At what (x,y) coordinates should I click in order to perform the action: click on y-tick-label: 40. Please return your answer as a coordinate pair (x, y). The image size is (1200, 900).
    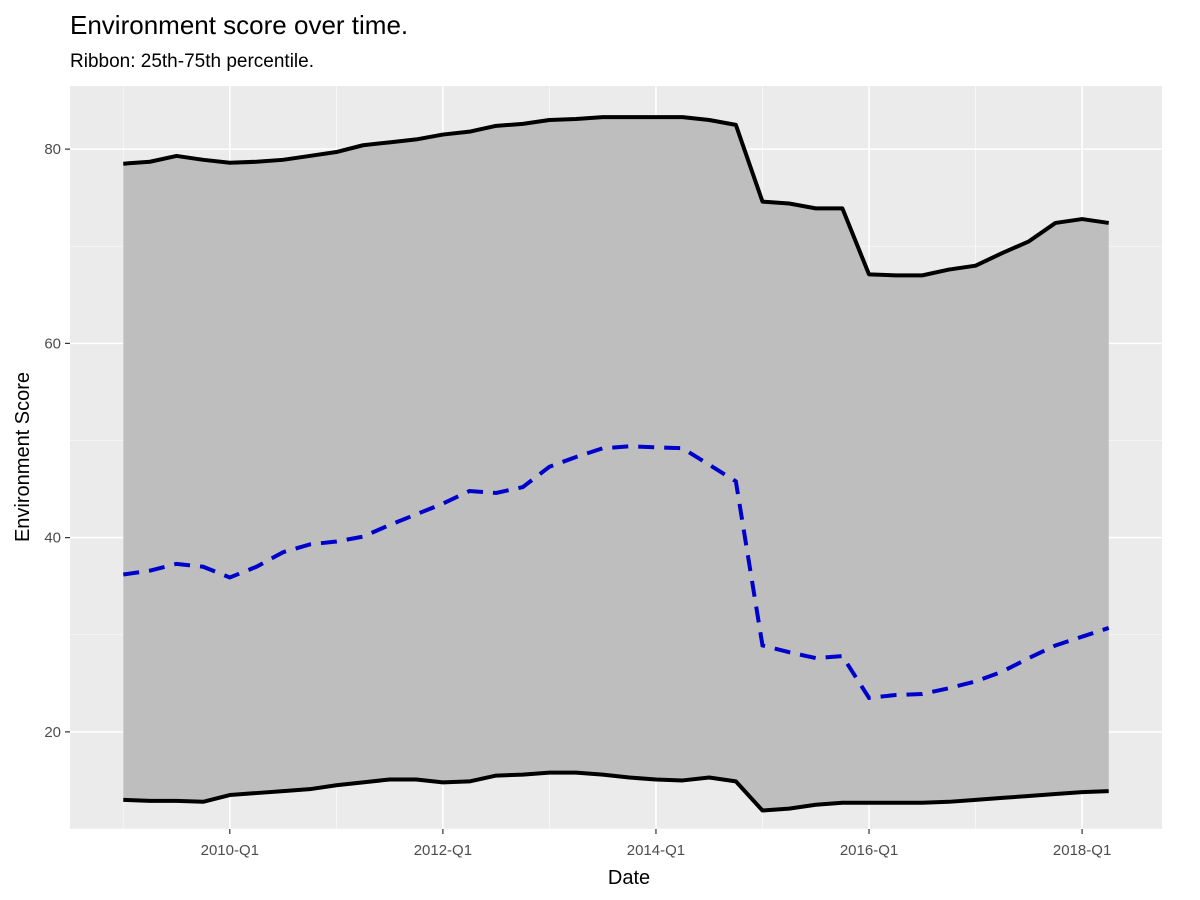
    Looking at the image, I should click on (52, 538).